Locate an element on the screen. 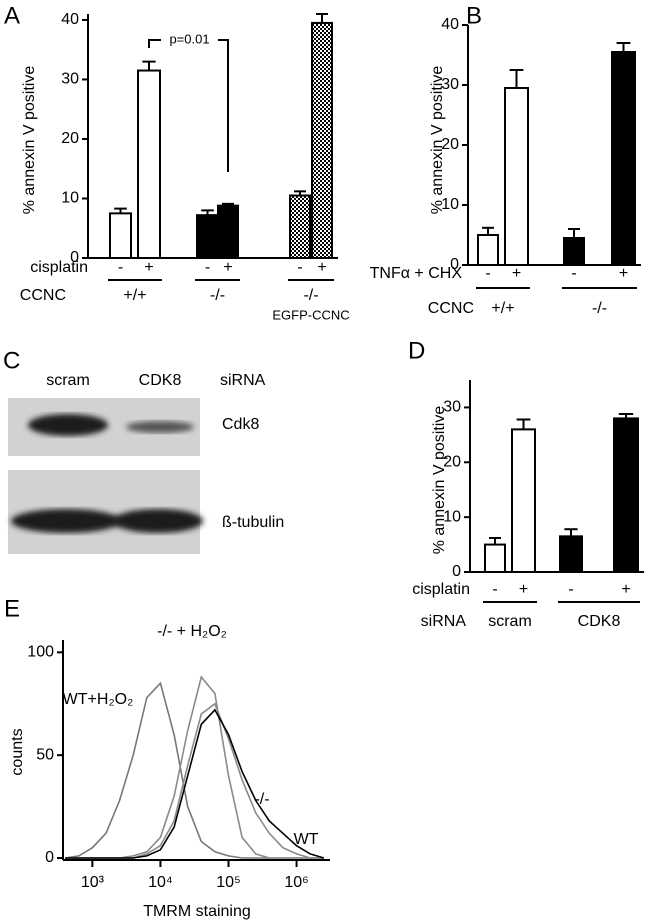 This screenshot has height=922, width=666. group-note: EGFP-CCNC is located at coordinates (310, 314).